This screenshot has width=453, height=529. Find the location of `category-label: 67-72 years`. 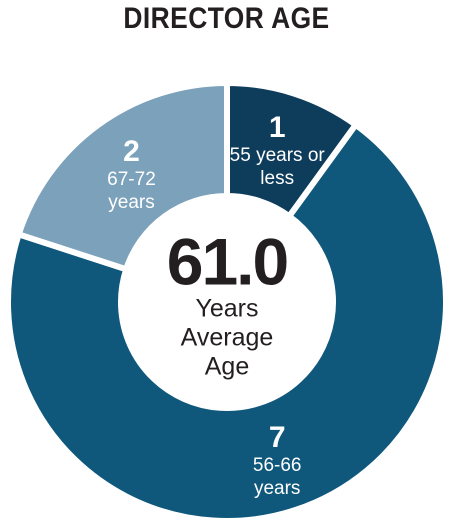

category-label: 67-72 years is located at coordinates (131, 190).